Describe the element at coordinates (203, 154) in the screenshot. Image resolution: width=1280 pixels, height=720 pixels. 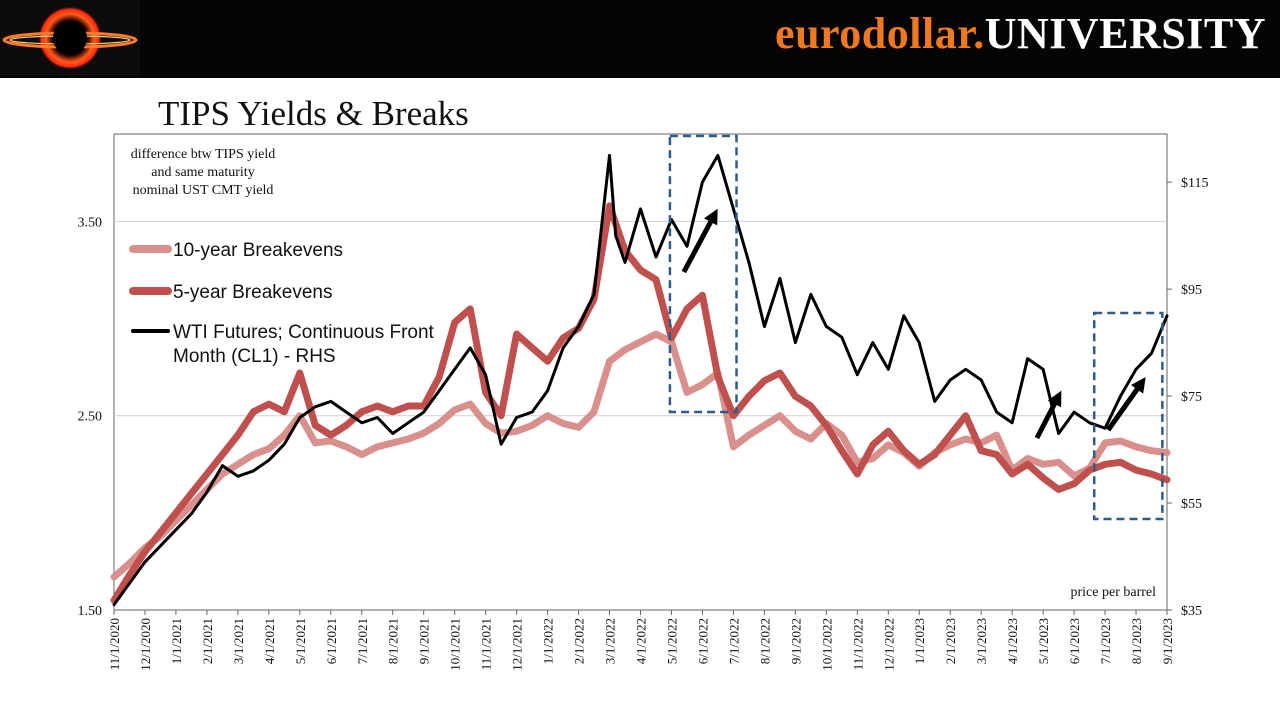
I see `note-line: difference btw TIPS yield` at that location.